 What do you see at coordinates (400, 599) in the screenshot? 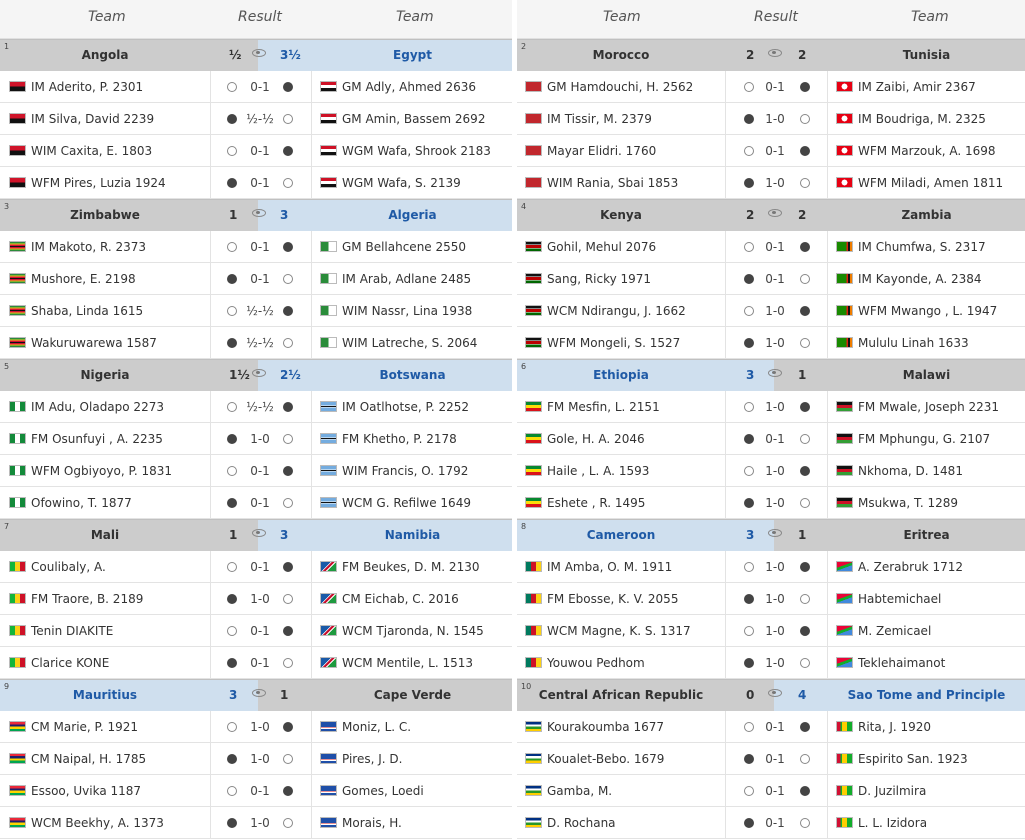
I see `away-player-name: CM Eichab, C. 2016` at bounding box center [400, 599].